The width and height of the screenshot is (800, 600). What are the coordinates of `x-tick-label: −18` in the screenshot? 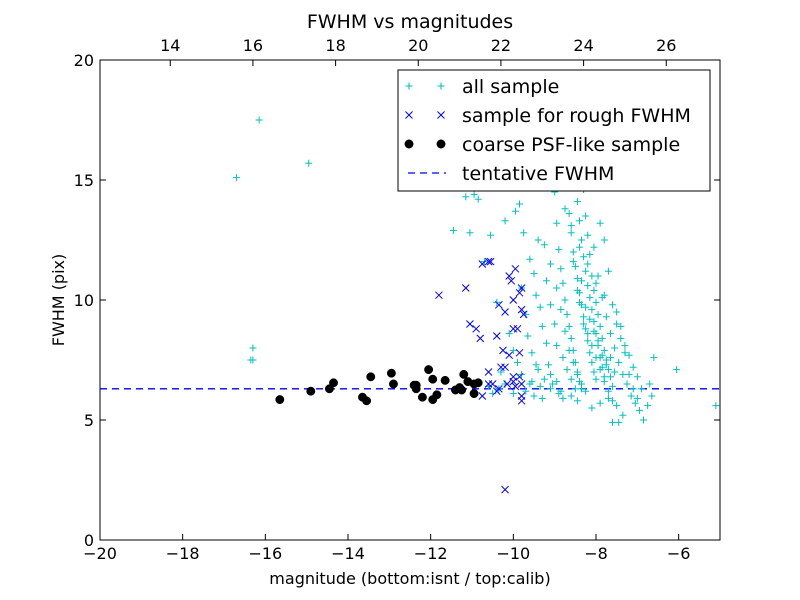 It's located at (183, 553).